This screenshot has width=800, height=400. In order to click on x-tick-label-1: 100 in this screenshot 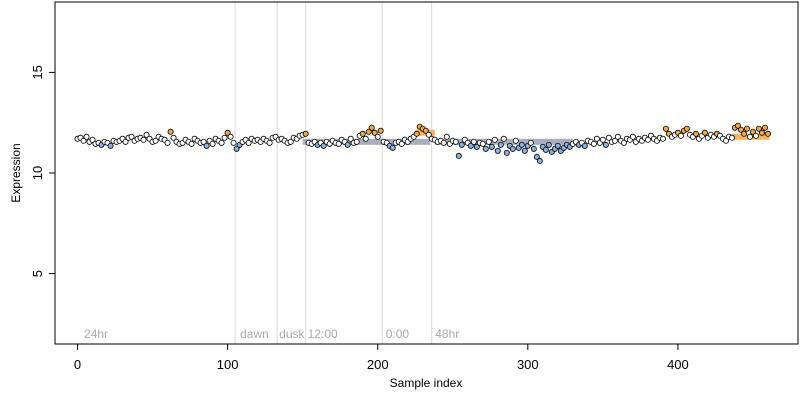, I will do `click(228, 364)`.